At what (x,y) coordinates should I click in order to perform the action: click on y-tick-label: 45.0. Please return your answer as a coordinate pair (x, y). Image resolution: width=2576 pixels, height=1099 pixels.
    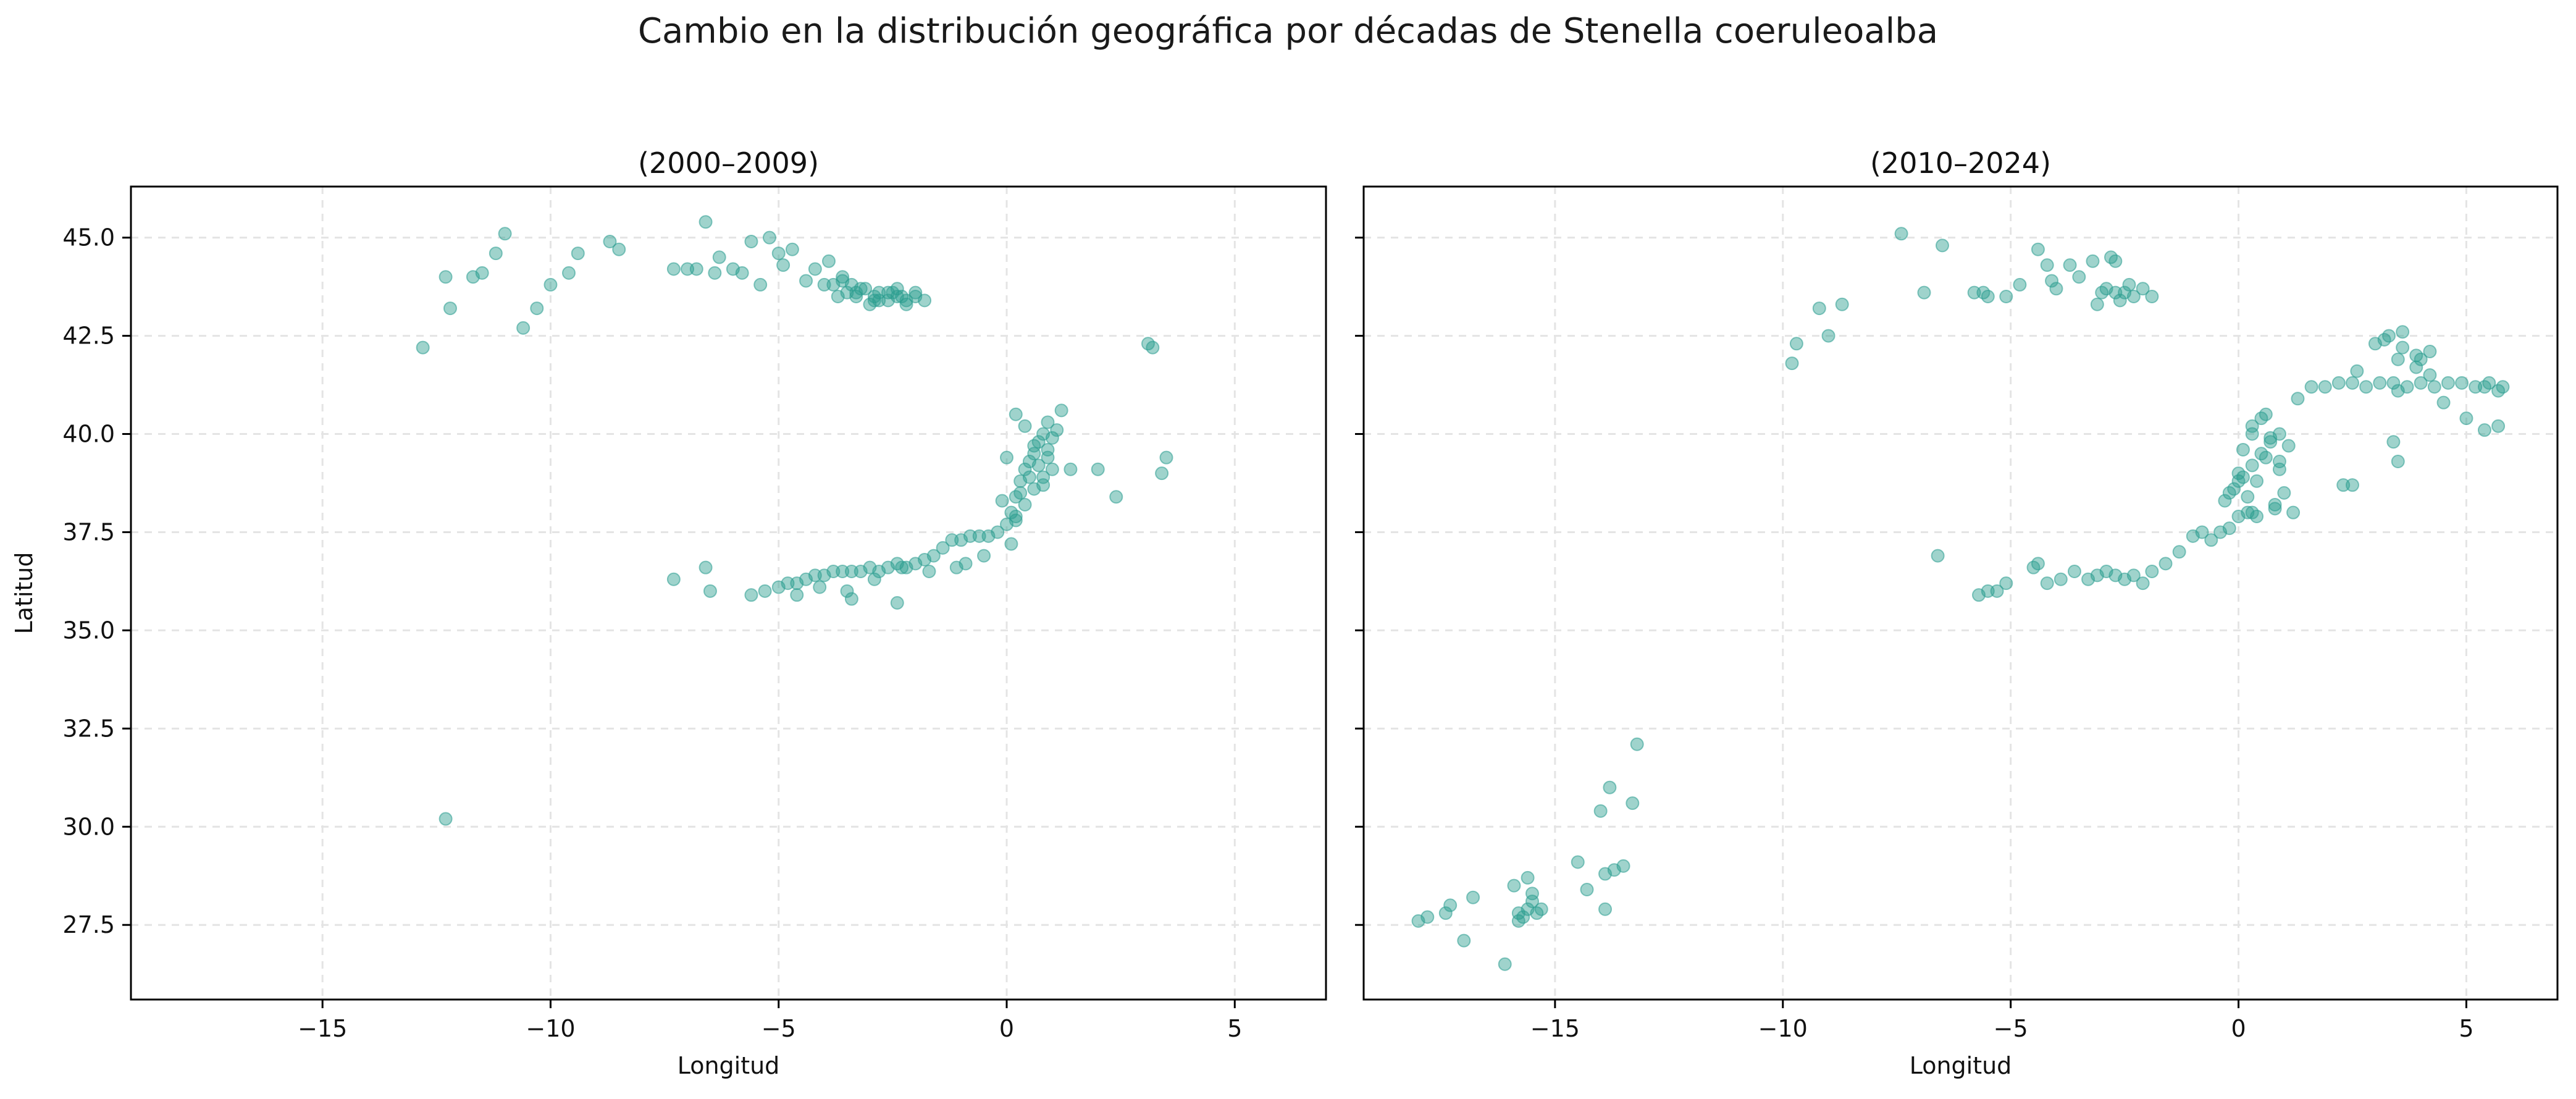
    Looking at the image, I should click on (88, 237).